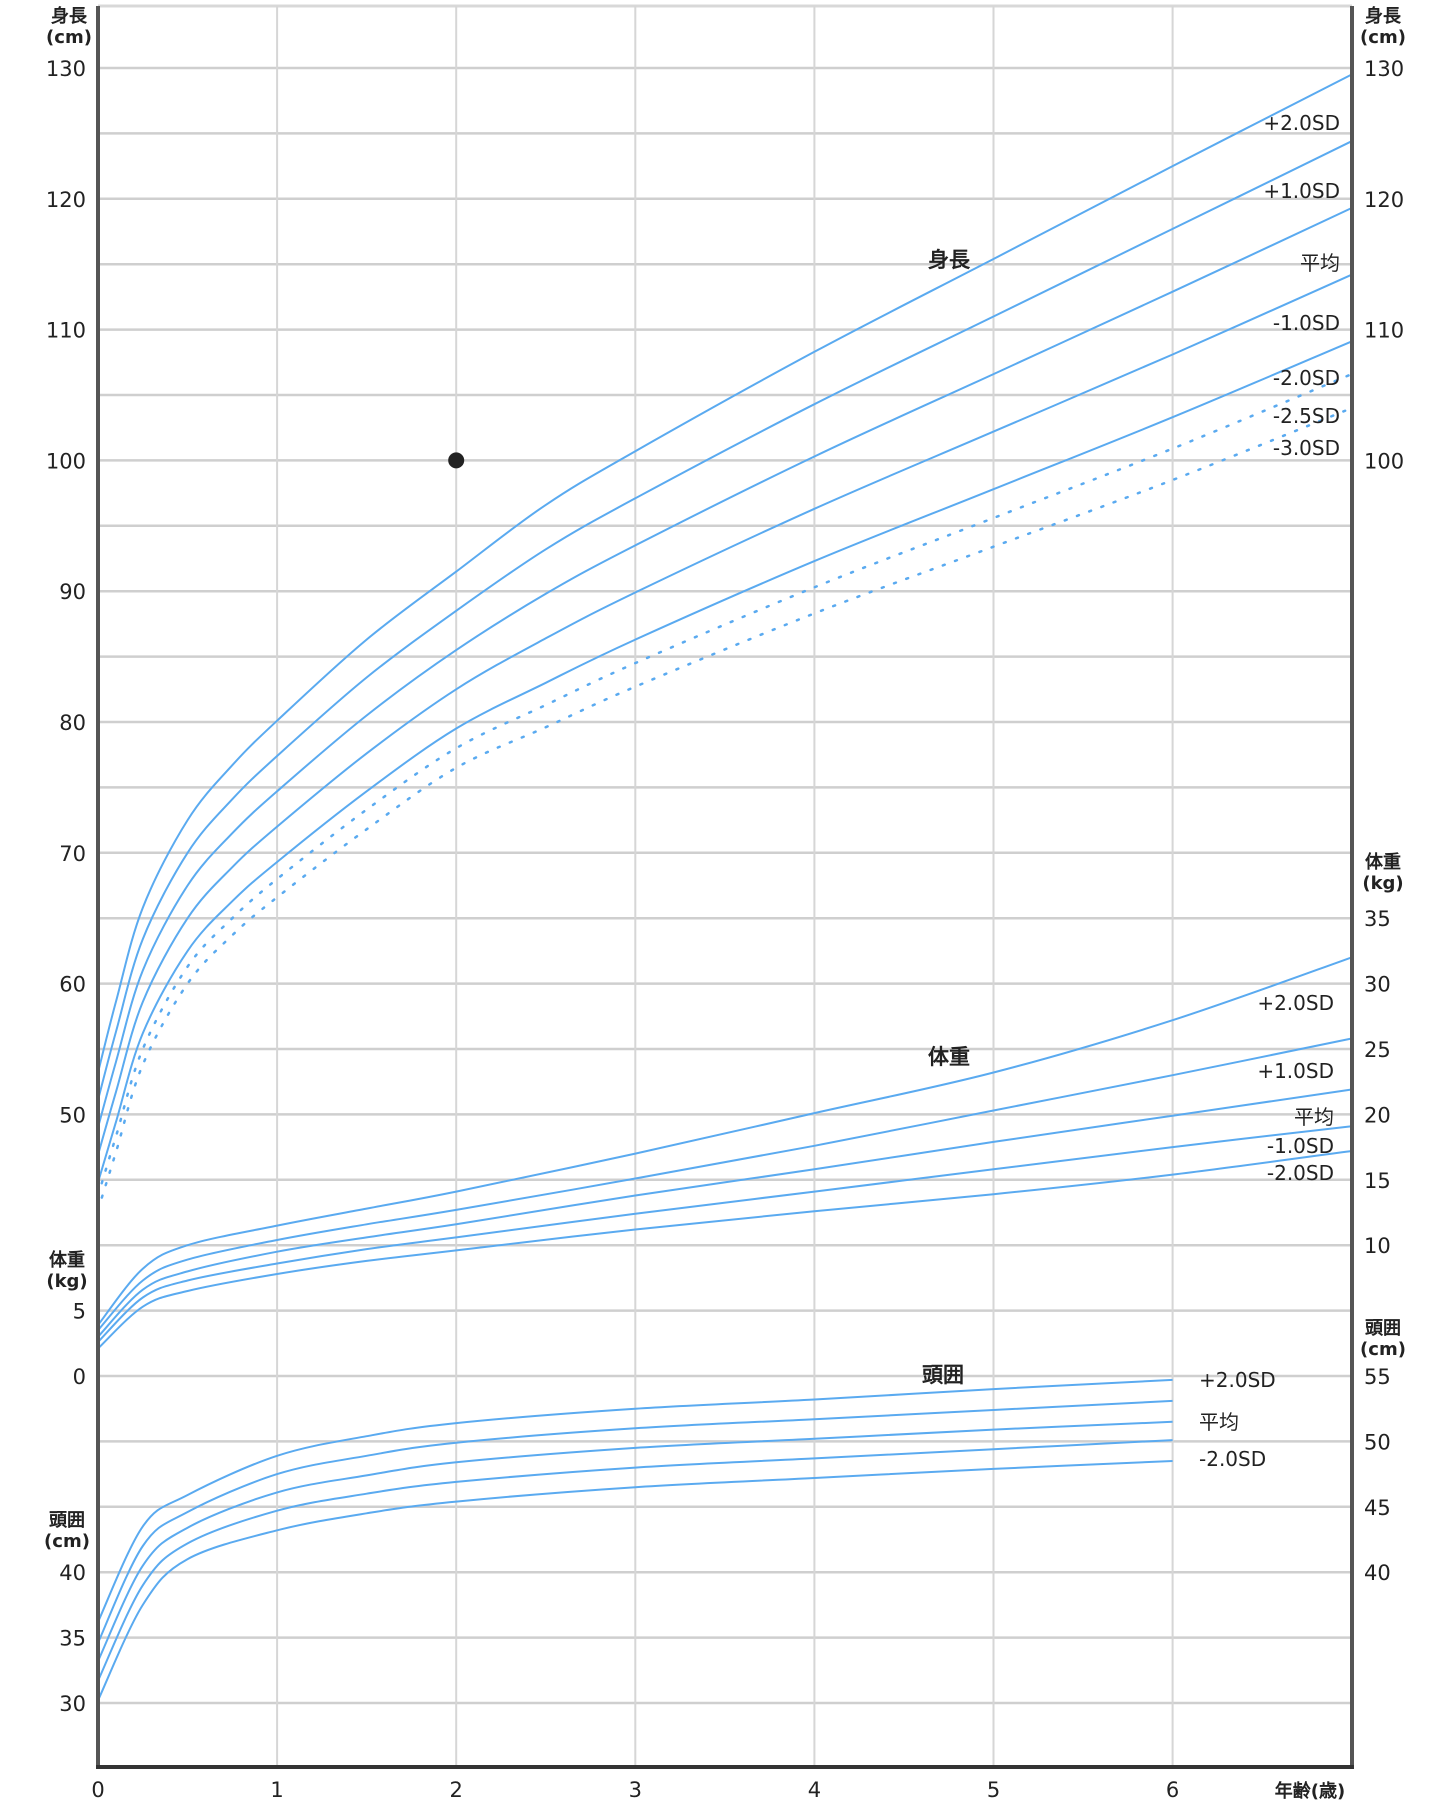  Describe the element at coordinates (1377, 1050) in the screenshot. I see `weight-right-tick-label: 25` at that location.